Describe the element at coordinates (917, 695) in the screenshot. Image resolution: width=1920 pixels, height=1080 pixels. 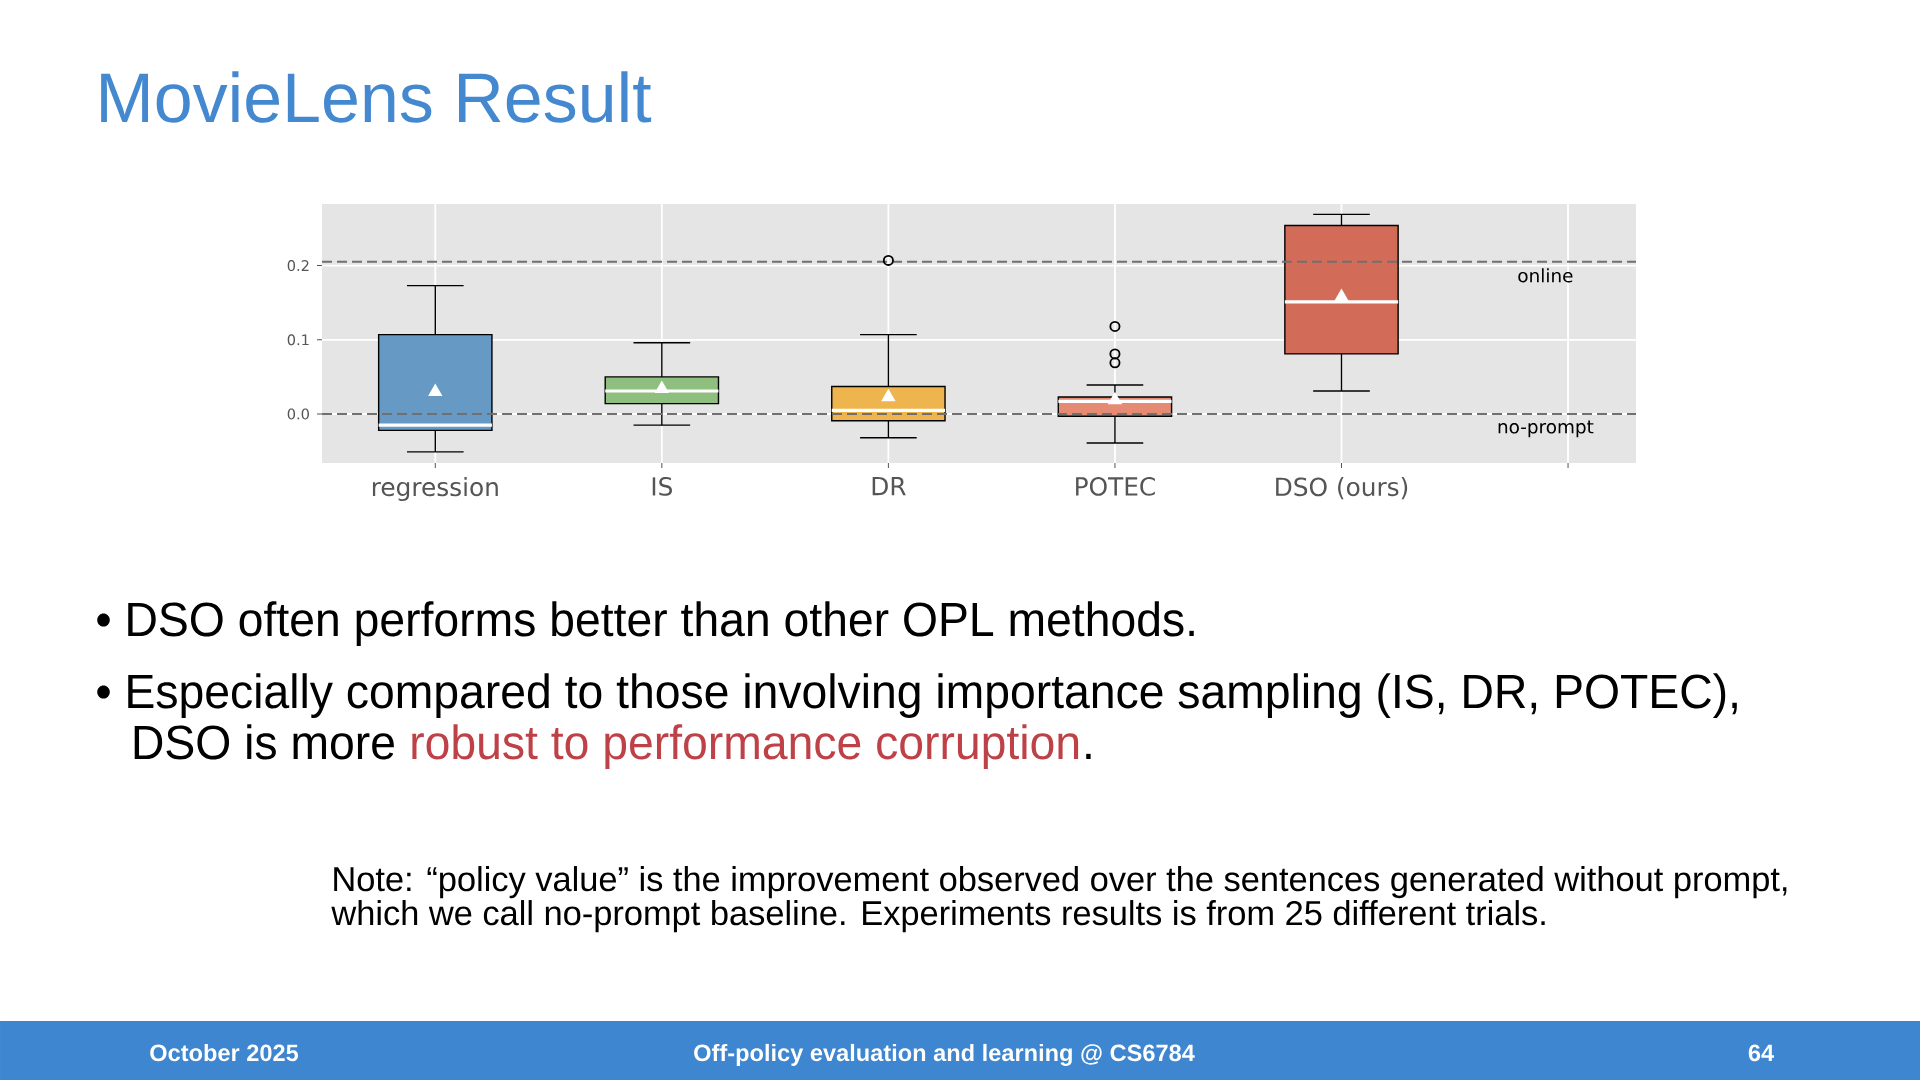
I see `text: • Especially compared to those involving importance sampling (IS, DR, POTEC),` at that location.